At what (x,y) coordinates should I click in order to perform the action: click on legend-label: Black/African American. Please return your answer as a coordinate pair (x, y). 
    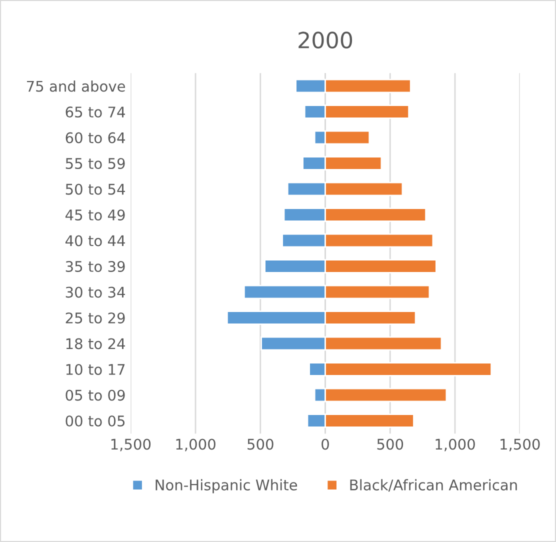
    Looking at the image, I should click on (433, 485).